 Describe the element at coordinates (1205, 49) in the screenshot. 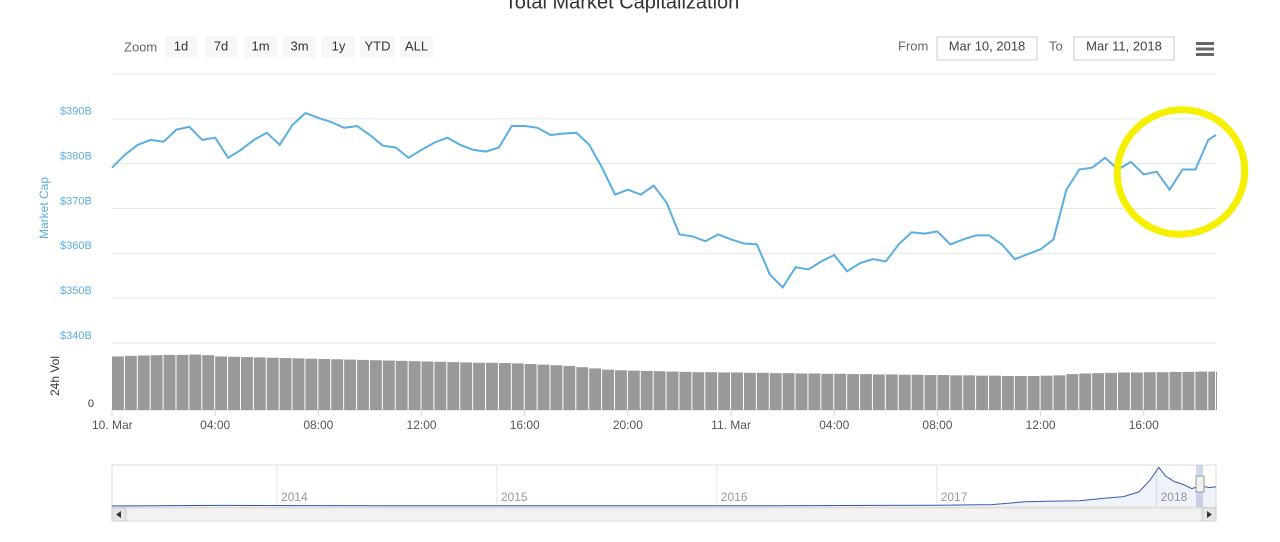

I see `menu-button` at that location.